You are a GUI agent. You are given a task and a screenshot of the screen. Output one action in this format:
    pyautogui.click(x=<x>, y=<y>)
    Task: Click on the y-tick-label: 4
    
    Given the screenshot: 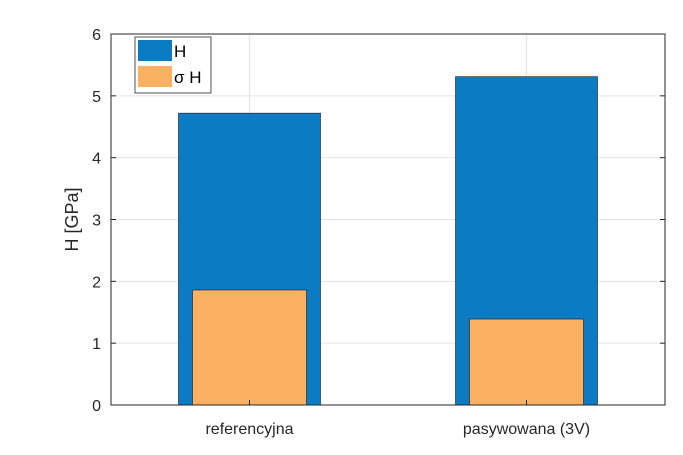 What is the action you would take?
    pyautogui.click(x=96, y=159)
    